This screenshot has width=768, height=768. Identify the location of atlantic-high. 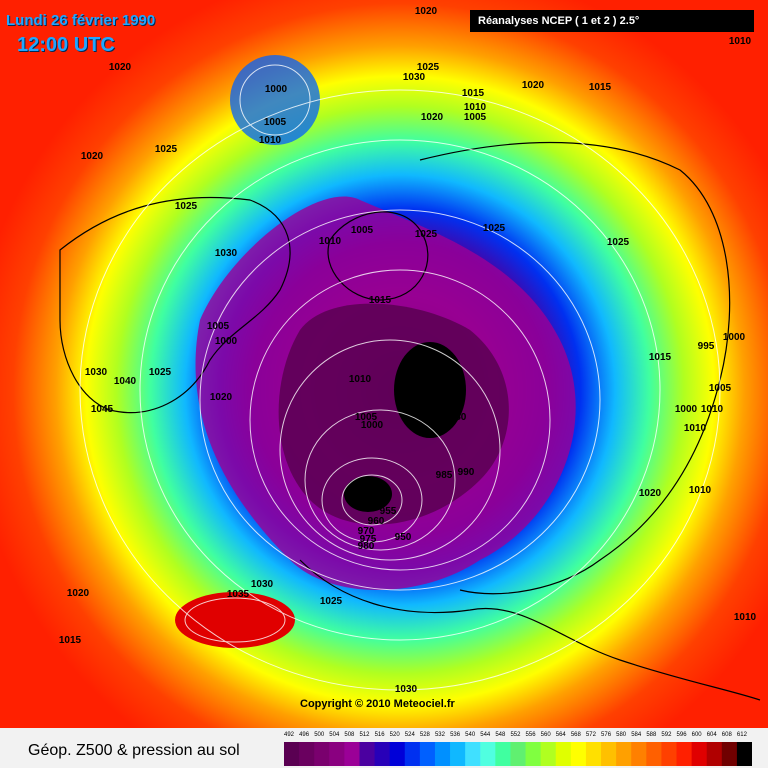
(235, 620).